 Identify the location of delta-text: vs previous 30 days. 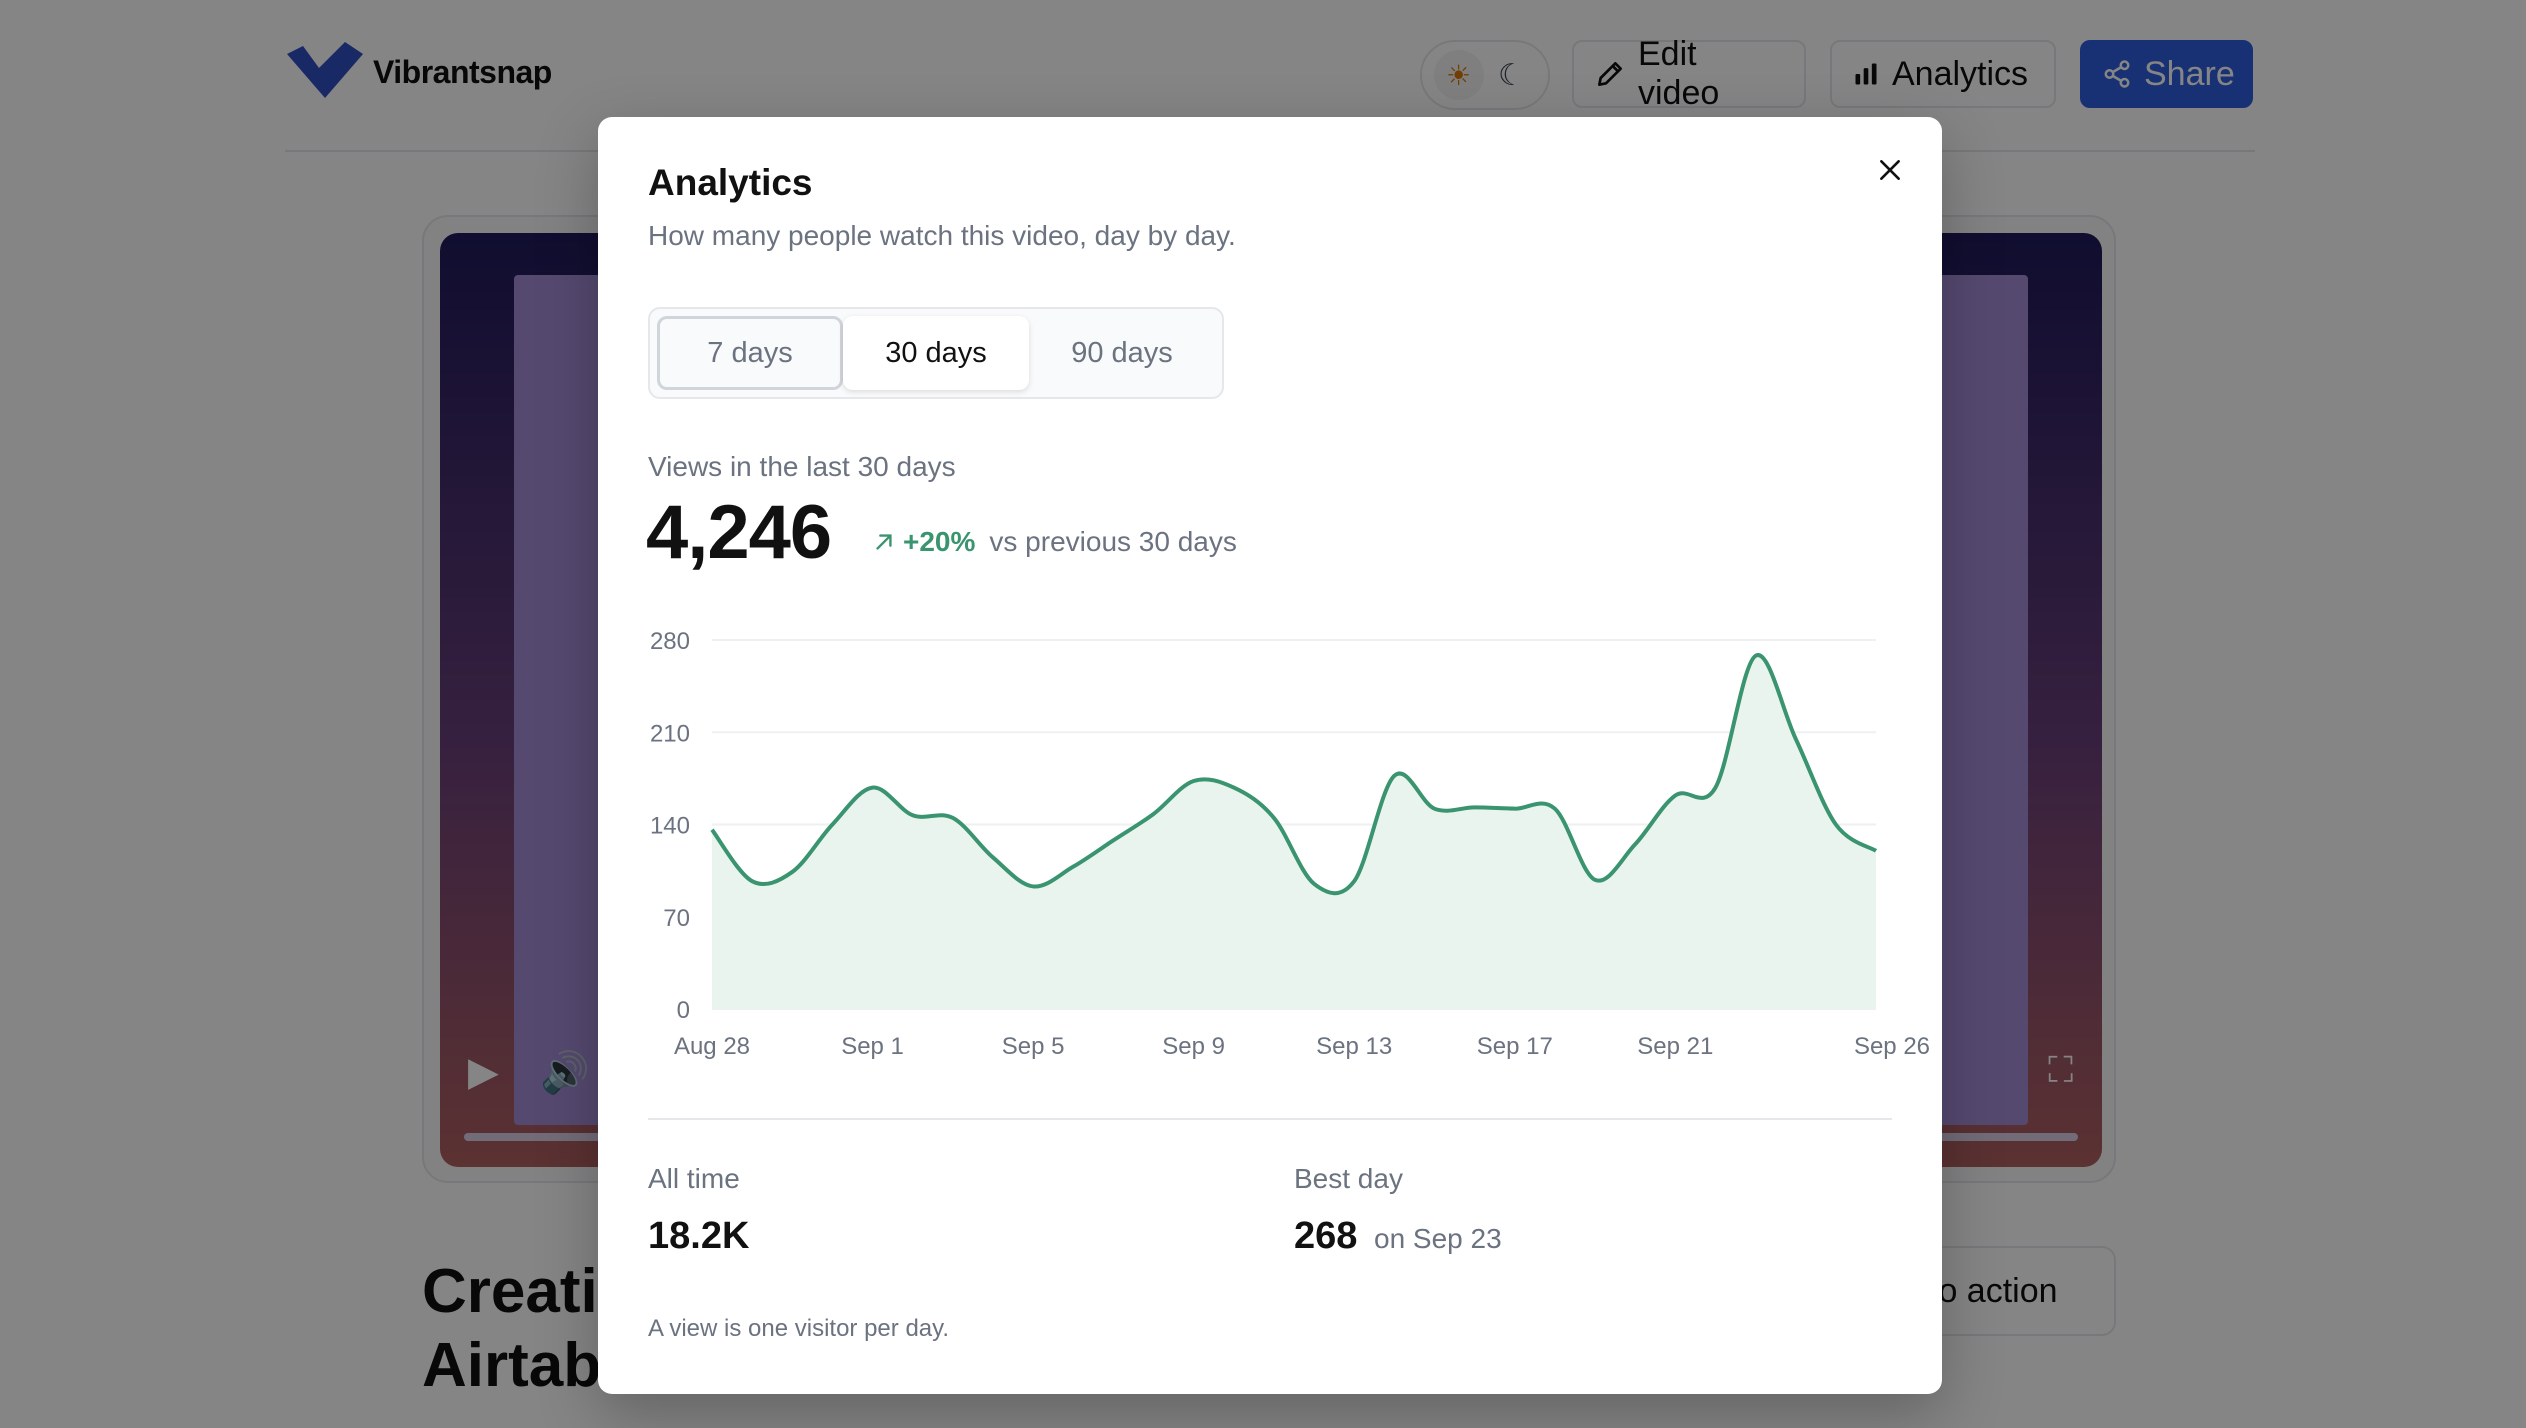
(1113, 541).